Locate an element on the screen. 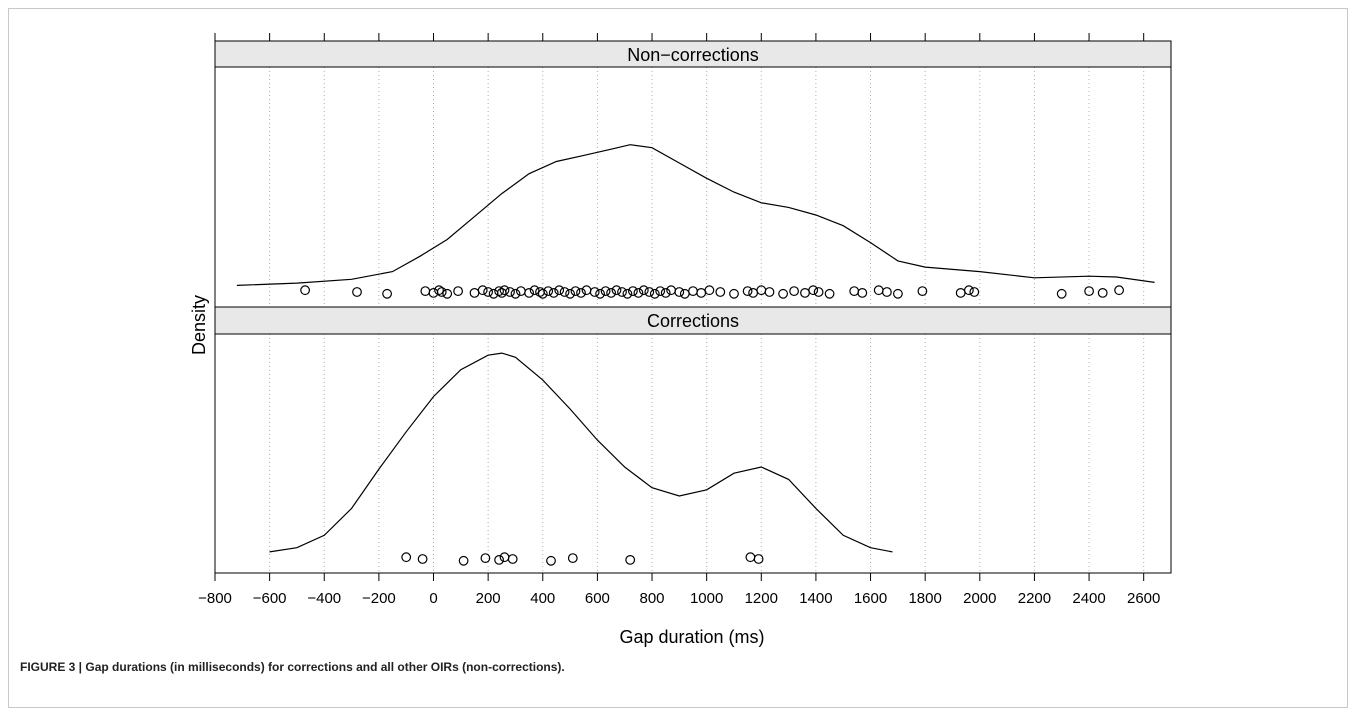  panel-strip-label: Non−corrections is located at coordinates (693, 55).